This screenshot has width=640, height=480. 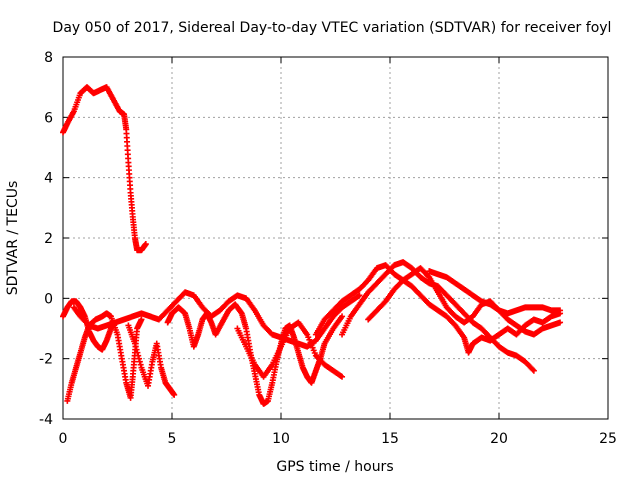 I want to click on x-axis-label: GPS time / hours, so click(x=334, y=467).